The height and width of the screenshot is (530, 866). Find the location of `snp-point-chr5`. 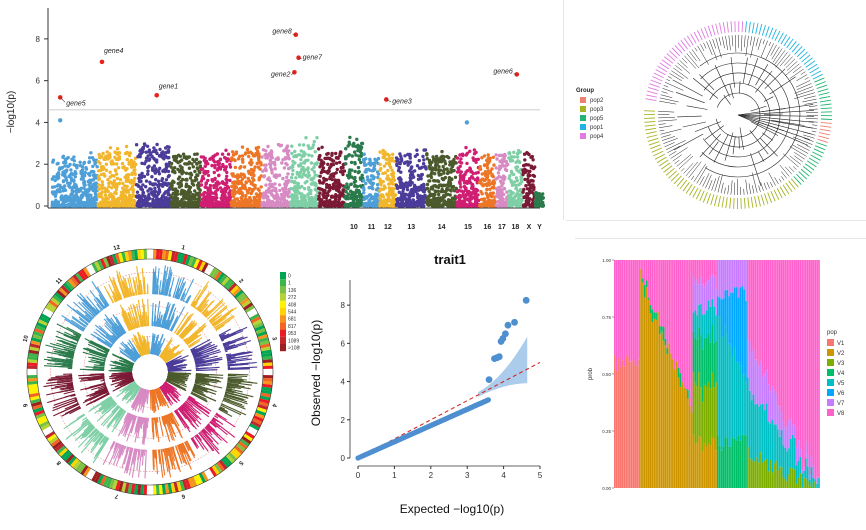

snp-point-chr5 is located at coordinates (205, 166).